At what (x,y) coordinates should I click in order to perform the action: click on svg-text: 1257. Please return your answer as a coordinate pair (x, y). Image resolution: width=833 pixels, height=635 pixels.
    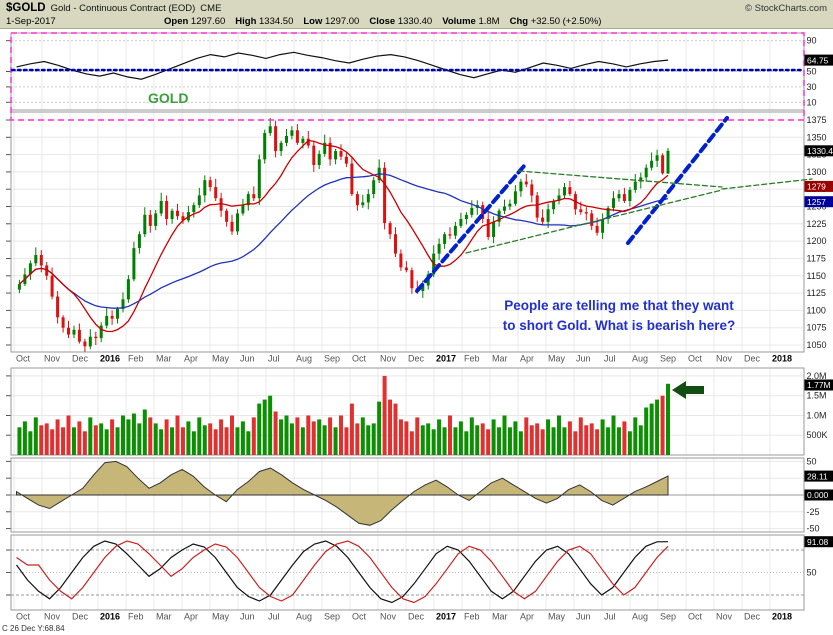
    Looking at the image, I should click on (816, 202).